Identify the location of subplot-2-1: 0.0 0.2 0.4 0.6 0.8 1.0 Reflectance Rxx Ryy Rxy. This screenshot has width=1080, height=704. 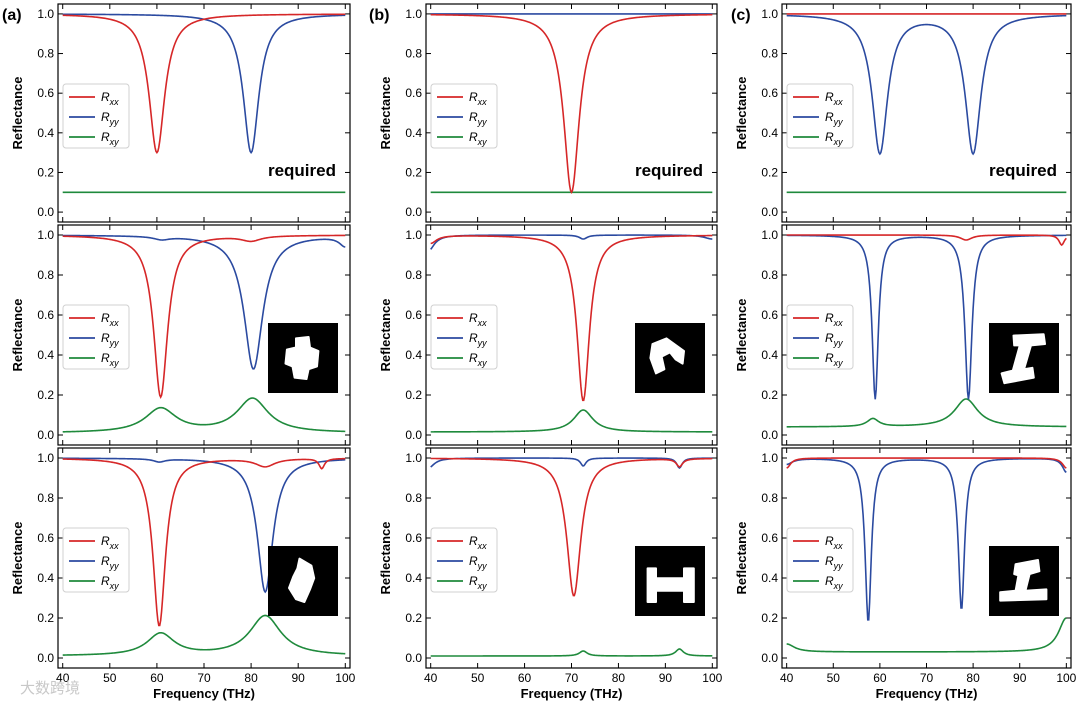
(903, 335).